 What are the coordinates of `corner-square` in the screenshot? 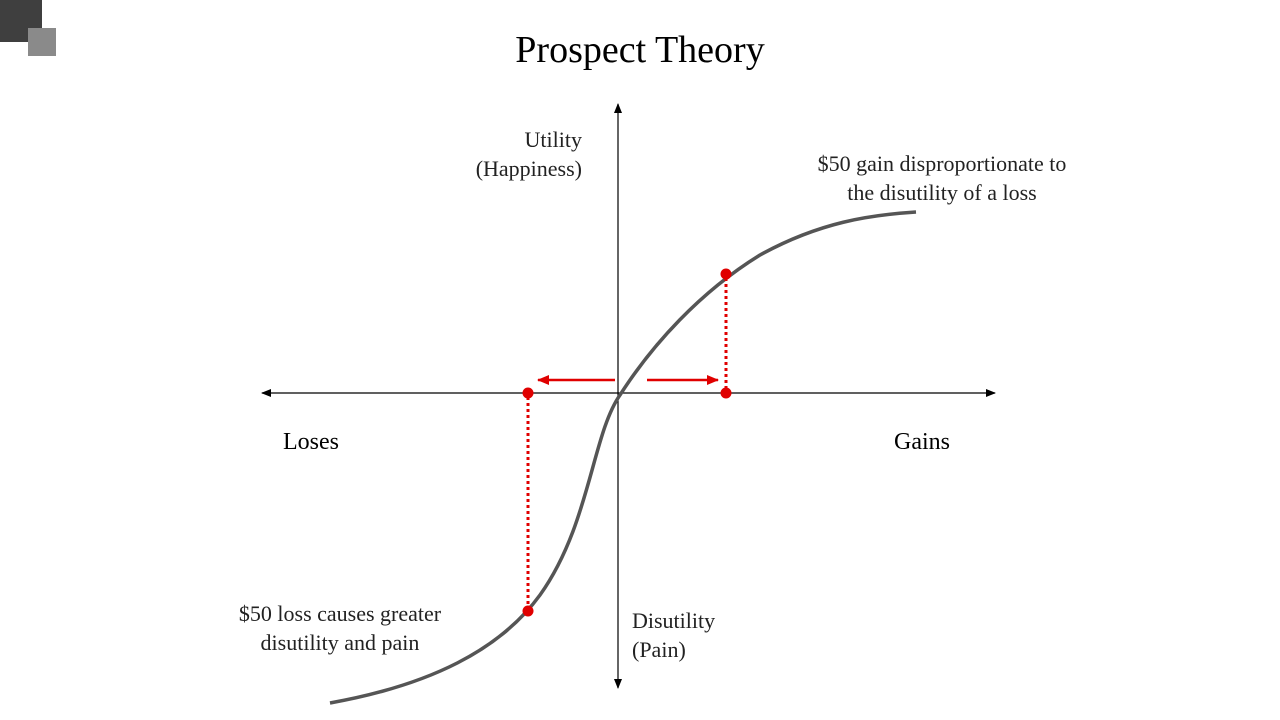 It's located at (42, 42).